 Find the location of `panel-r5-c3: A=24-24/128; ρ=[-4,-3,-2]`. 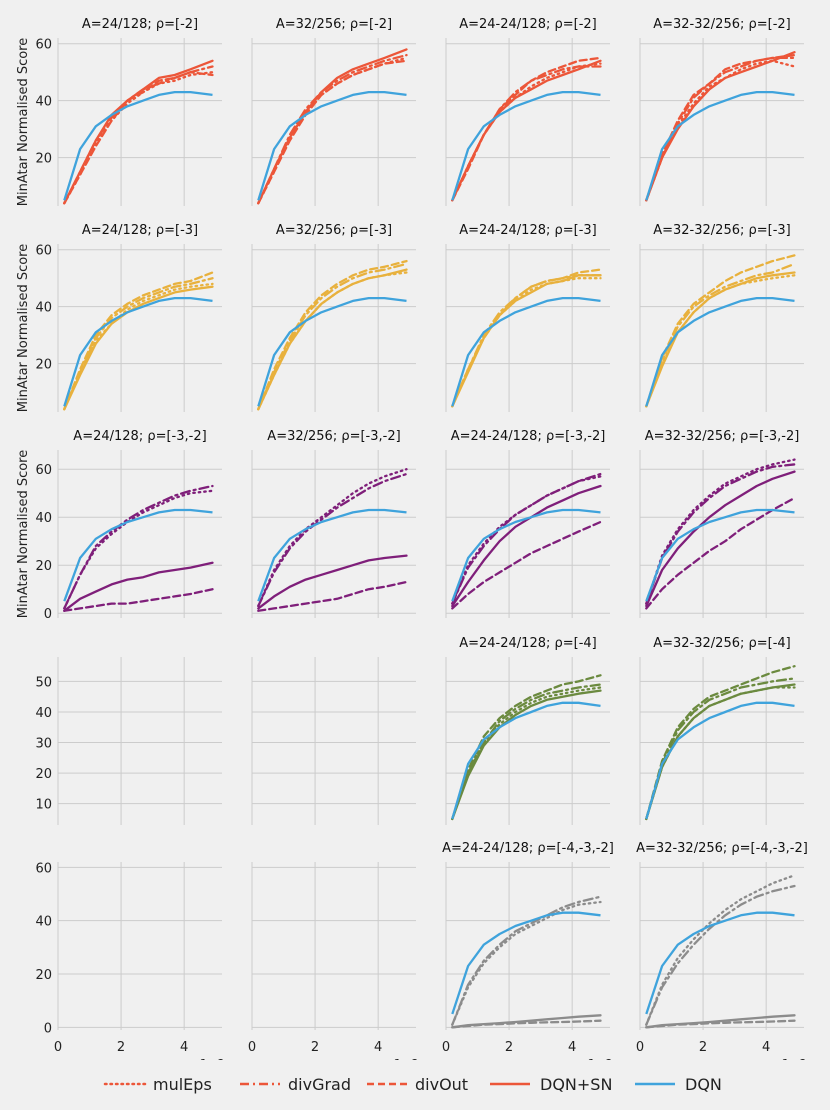

panel-r5-c3: A=24-24/128; ρ=[-4,-3,-2] is located at coordinates (528, 935).